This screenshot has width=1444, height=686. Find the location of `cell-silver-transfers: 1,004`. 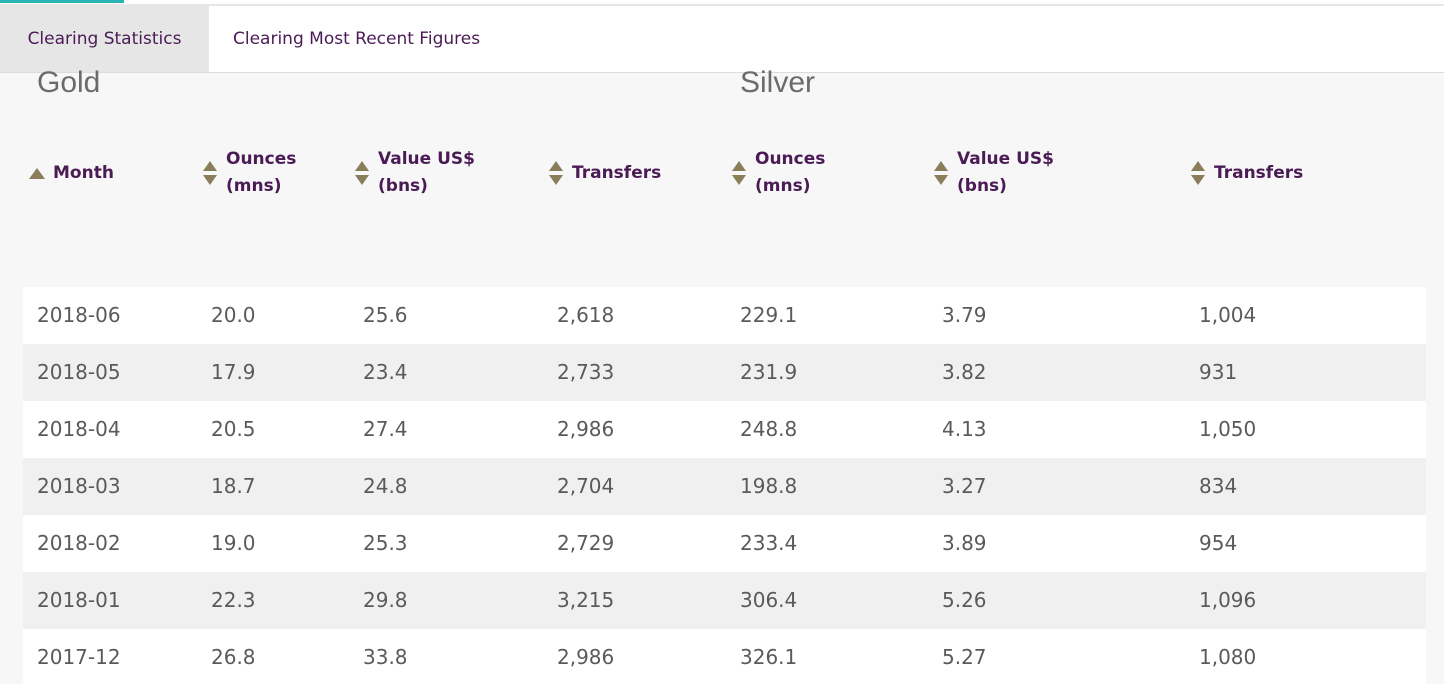

cell-silver-transfers: 1,004 is located at coordinates (1228, 315).